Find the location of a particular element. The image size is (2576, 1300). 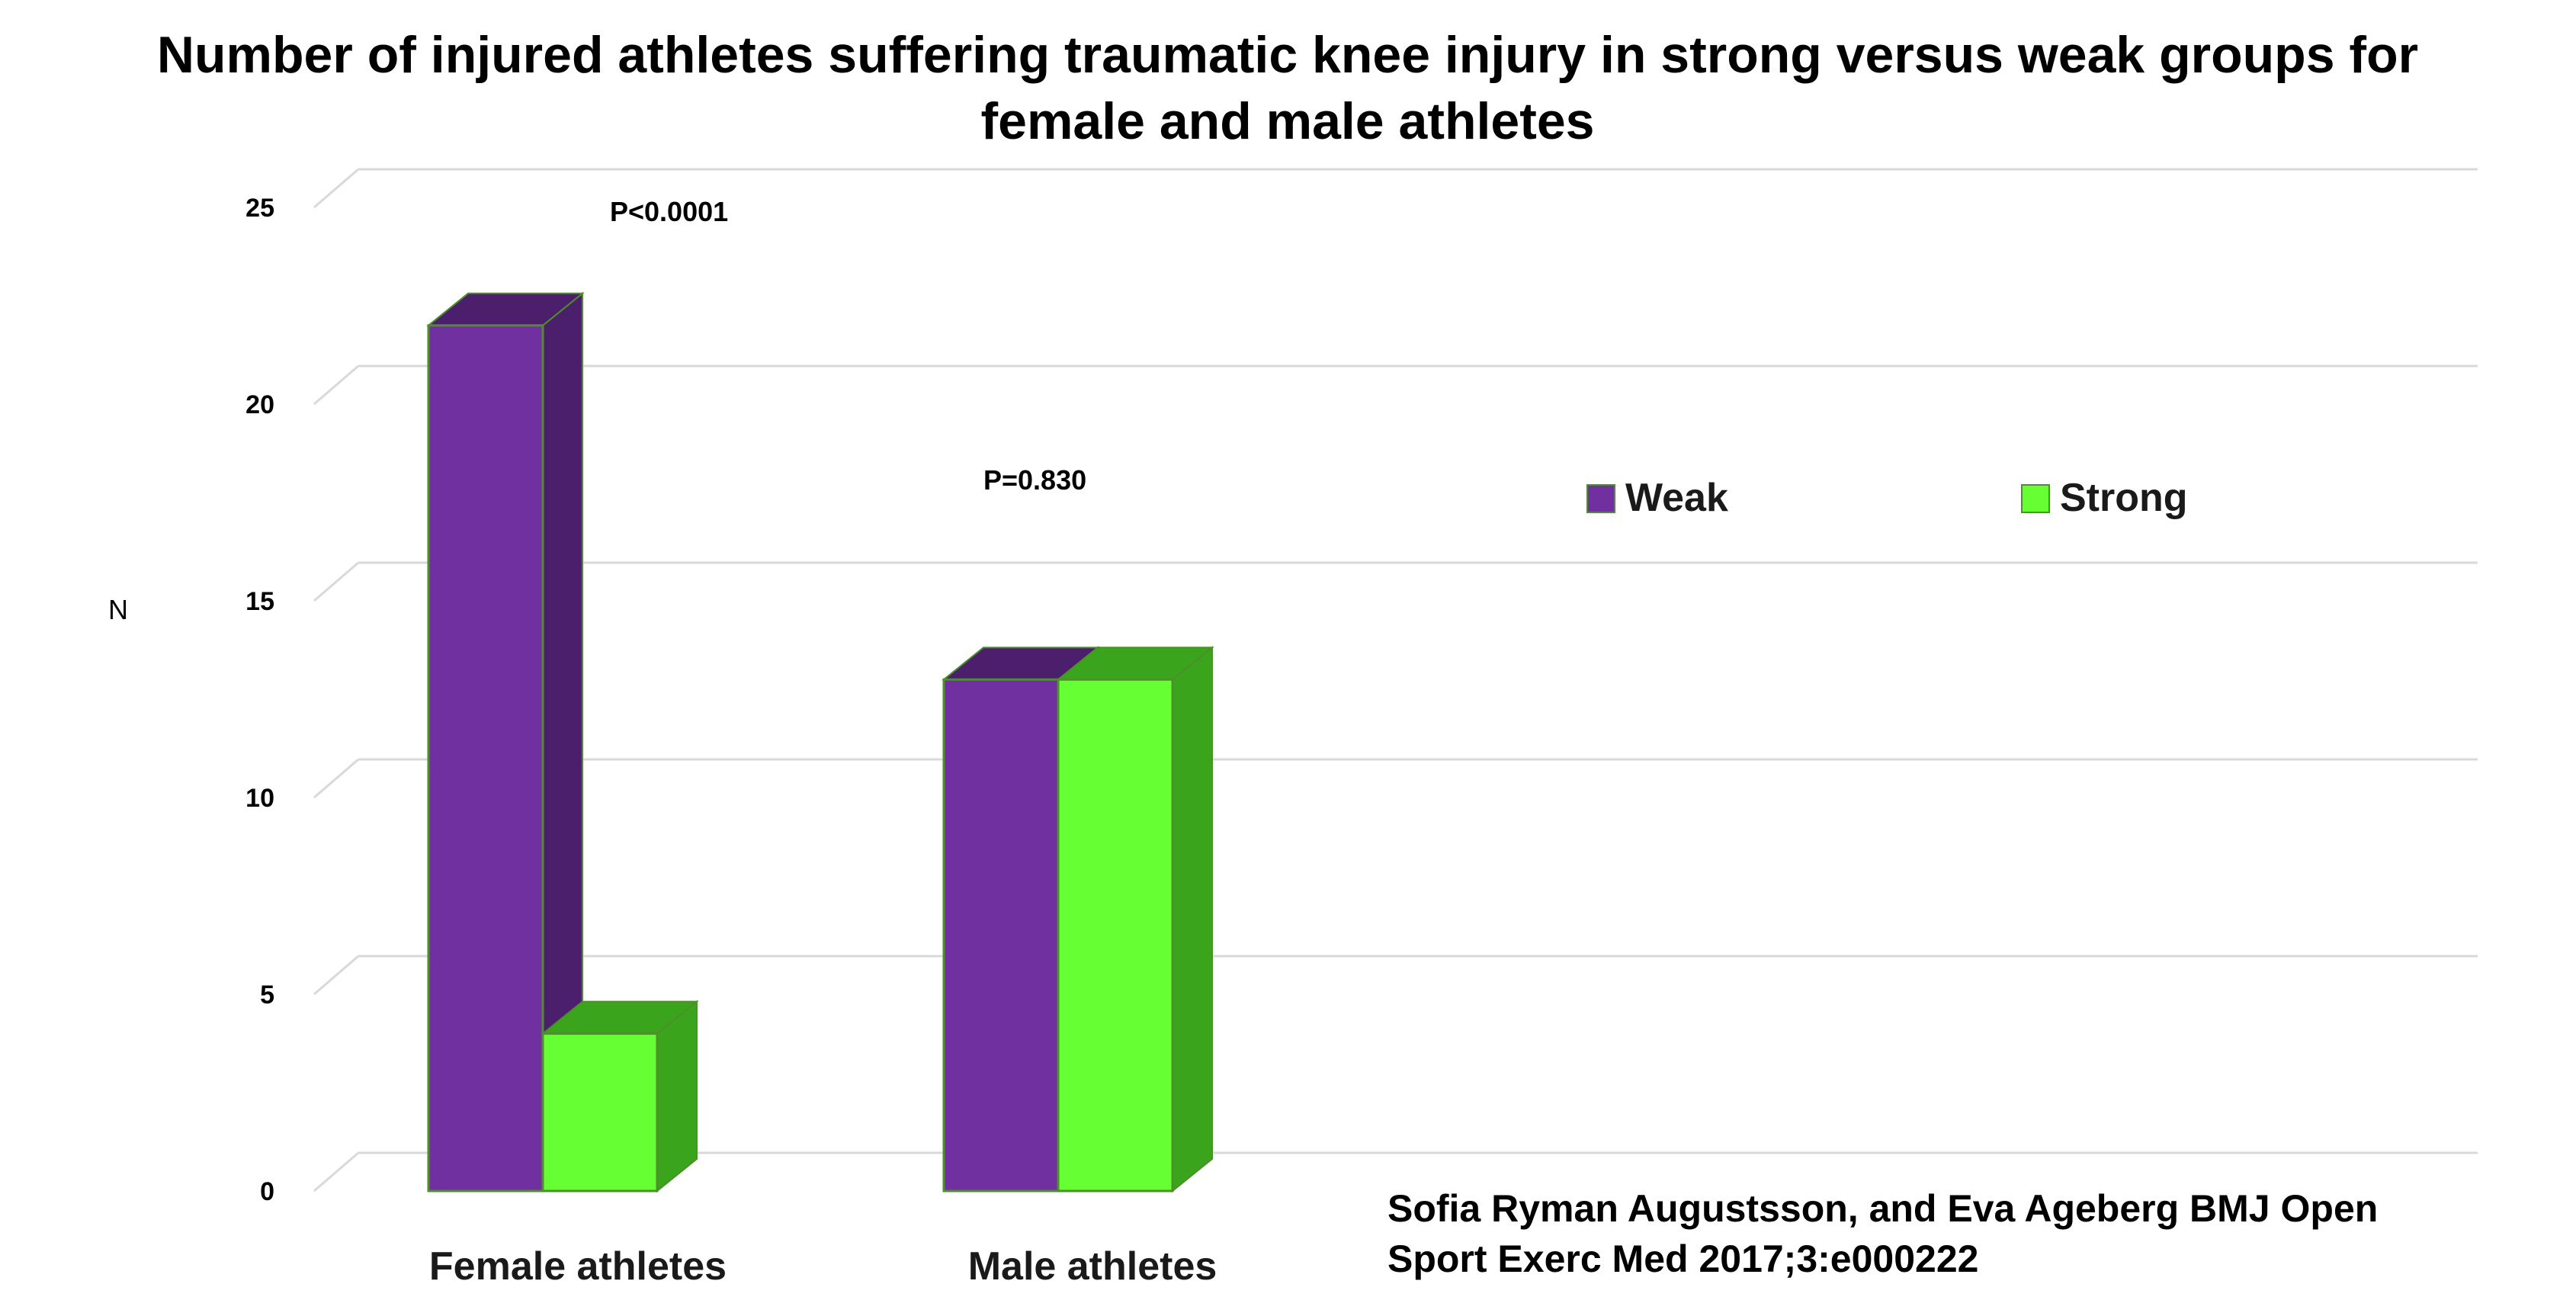

bar-strong-female is located at coordinates (620, 1096).